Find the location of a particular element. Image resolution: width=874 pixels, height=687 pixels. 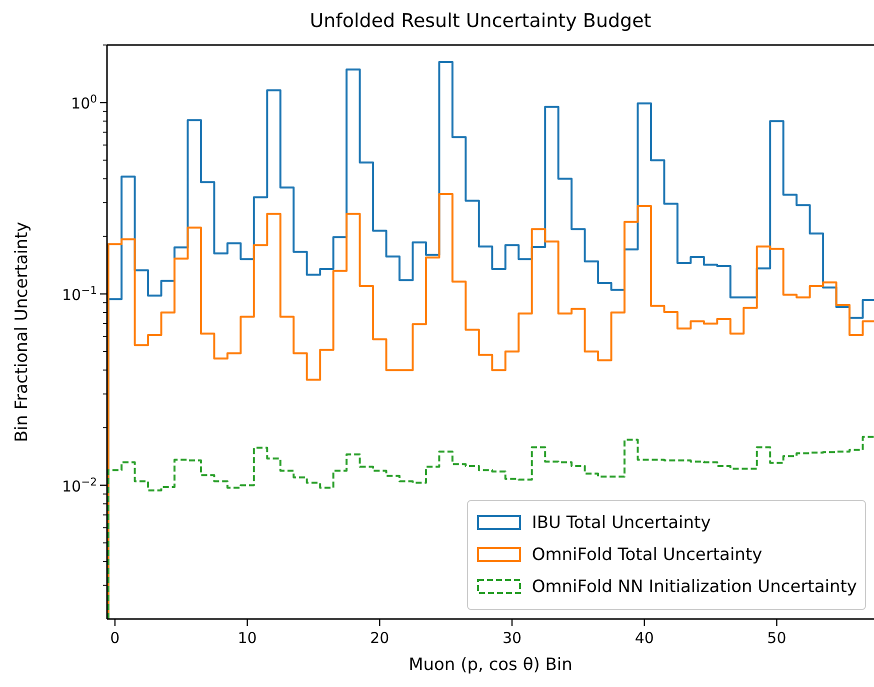

chart-title: Unfolded Result Uncertainty Budget is located at coordinates (480, 21).